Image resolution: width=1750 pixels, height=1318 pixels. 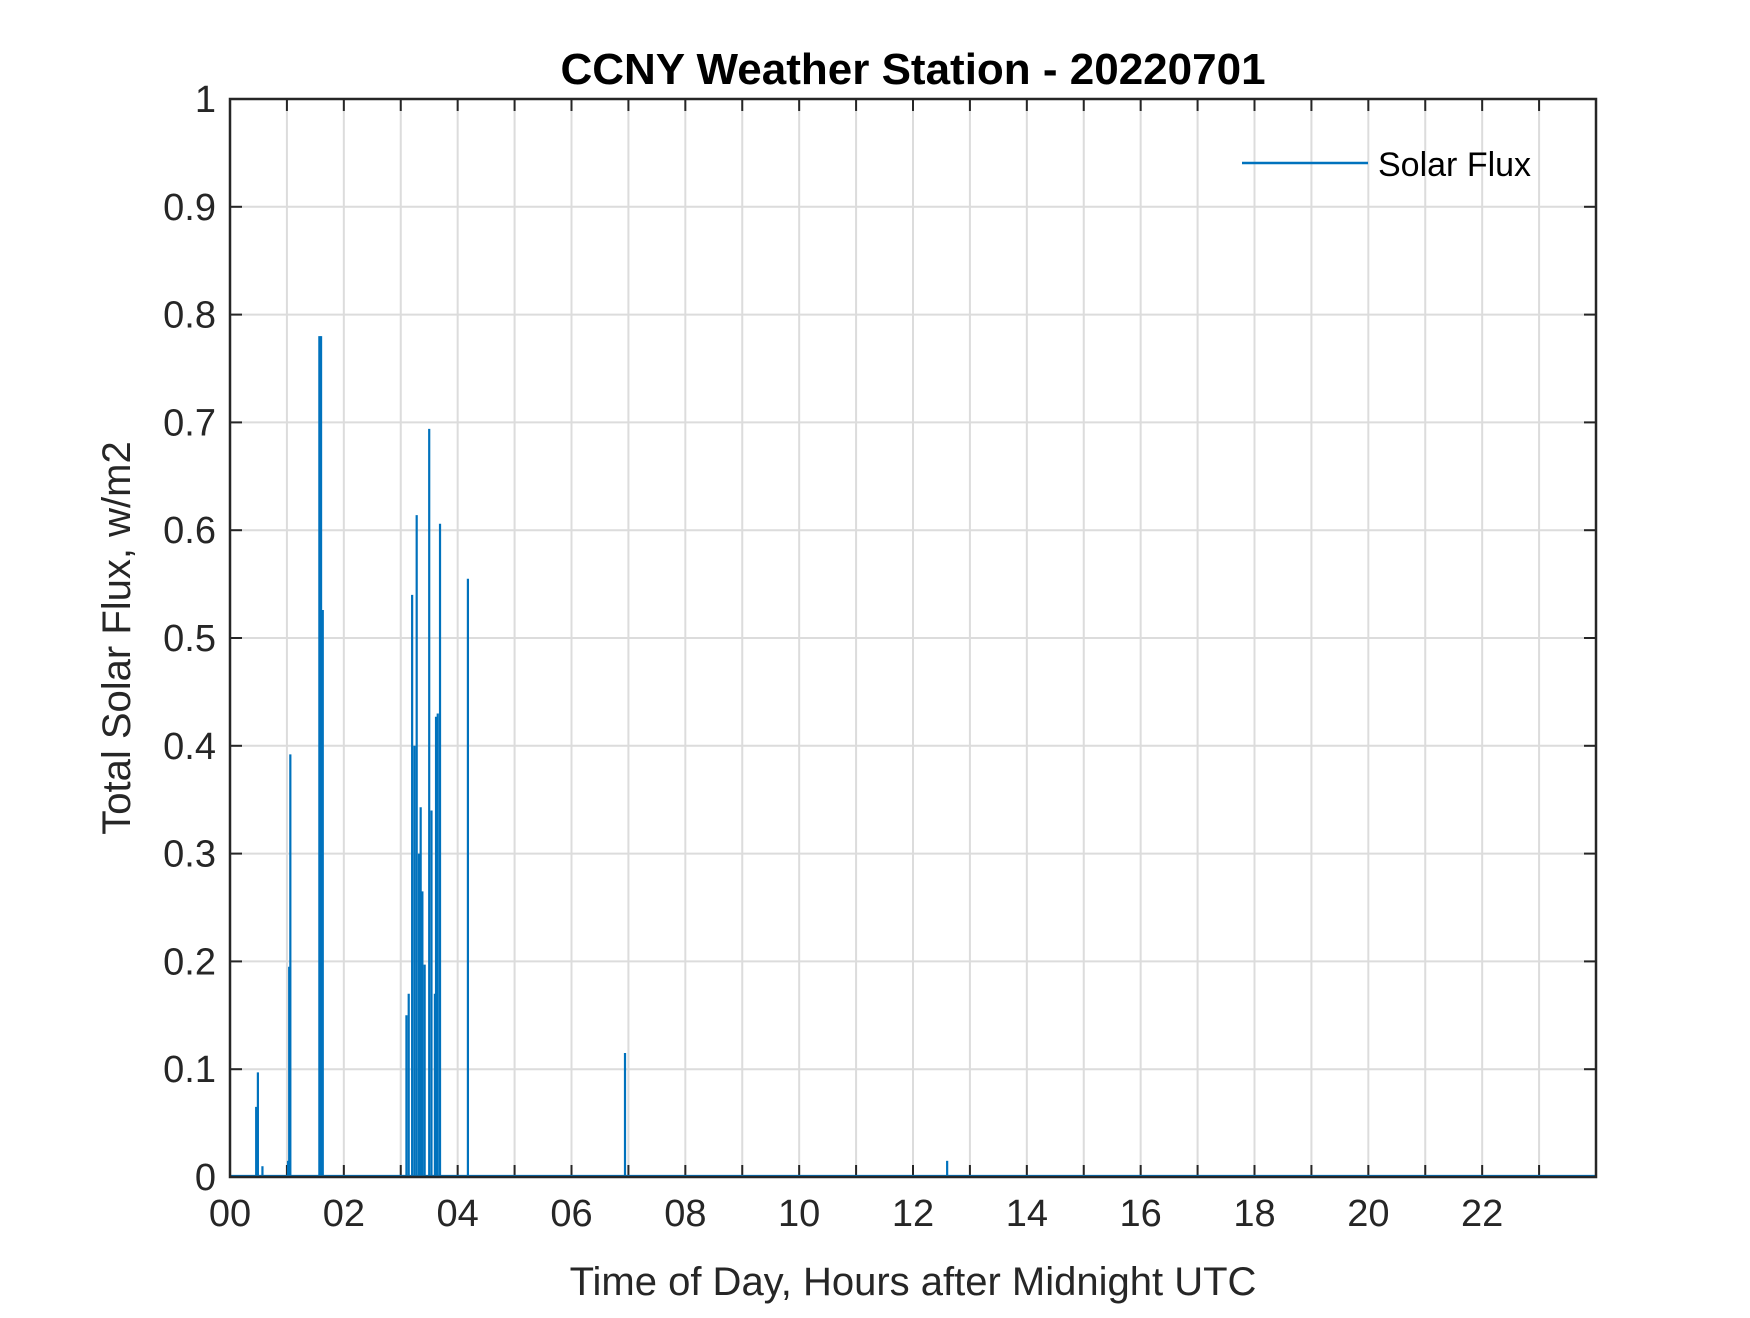 What do you see at coordinates (571, 1214) in the screenshot?
I see `x-tick-label: 06` at bounding box center [571, 1214].